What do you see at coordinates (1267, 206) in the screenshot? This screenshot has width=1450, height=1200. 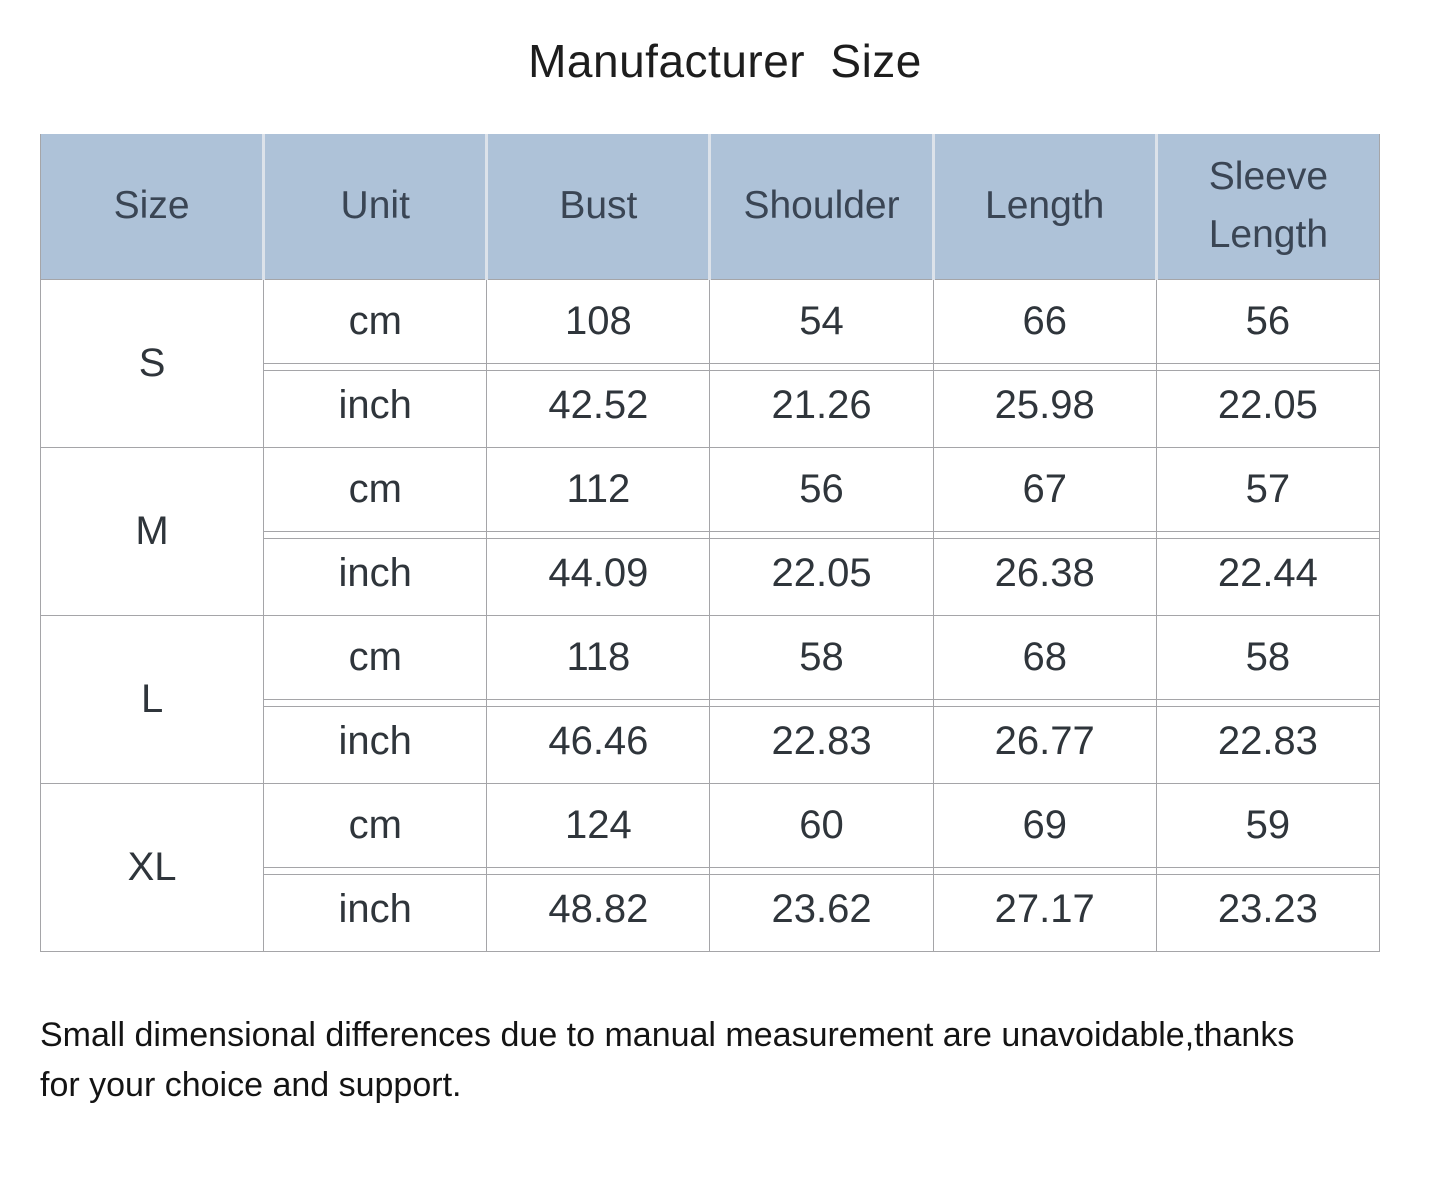 I see `col-header-sleeve-length: Sleeve Length` at bounding box center [1267, 206].